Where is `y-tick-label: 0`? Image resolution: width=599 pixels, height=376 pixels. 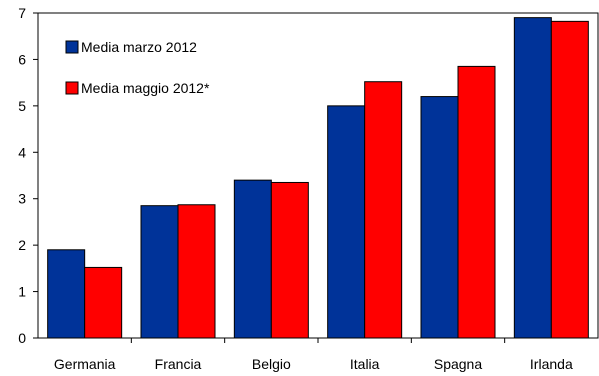
y-tick-label: 0 is located at coordinates (22, 338).